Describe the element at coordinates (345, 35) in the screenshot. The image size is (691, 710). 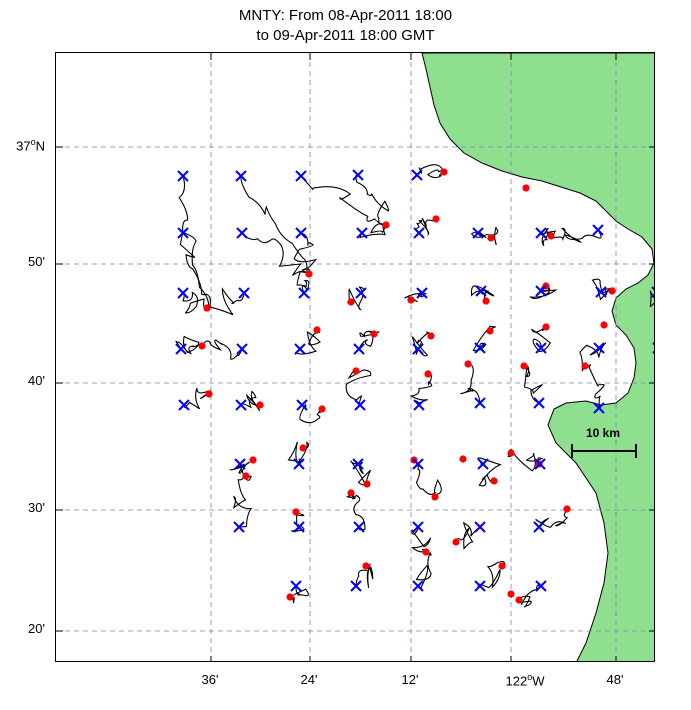
I see `figure-title-line2: to 09-Apr-2011 18:00 GMT` at that location.